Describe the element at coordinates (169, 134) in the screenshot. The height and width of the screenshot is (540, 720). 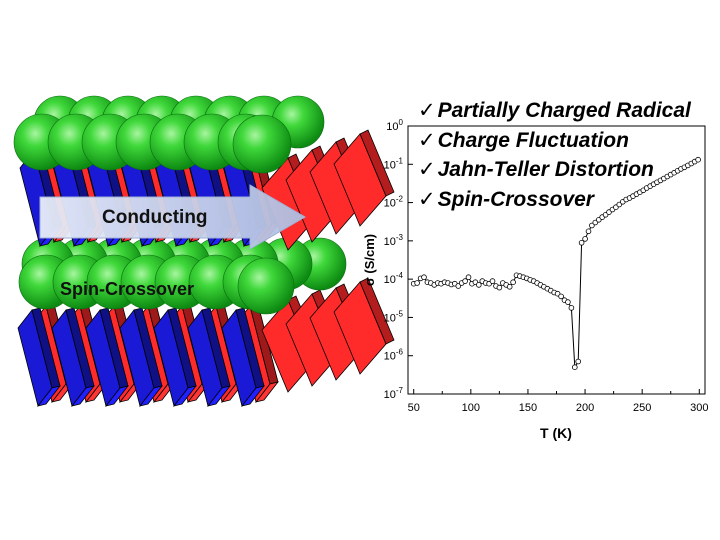
I see `top-sphere-layer` at that location.